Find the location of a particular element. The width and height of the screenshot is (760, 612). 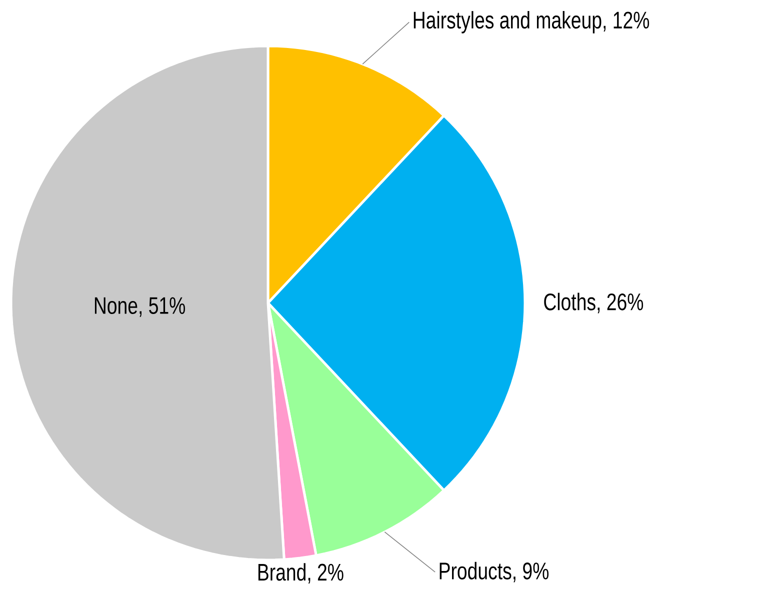

slice-label: Cloths, 26% is located at coordinates (594, 303).